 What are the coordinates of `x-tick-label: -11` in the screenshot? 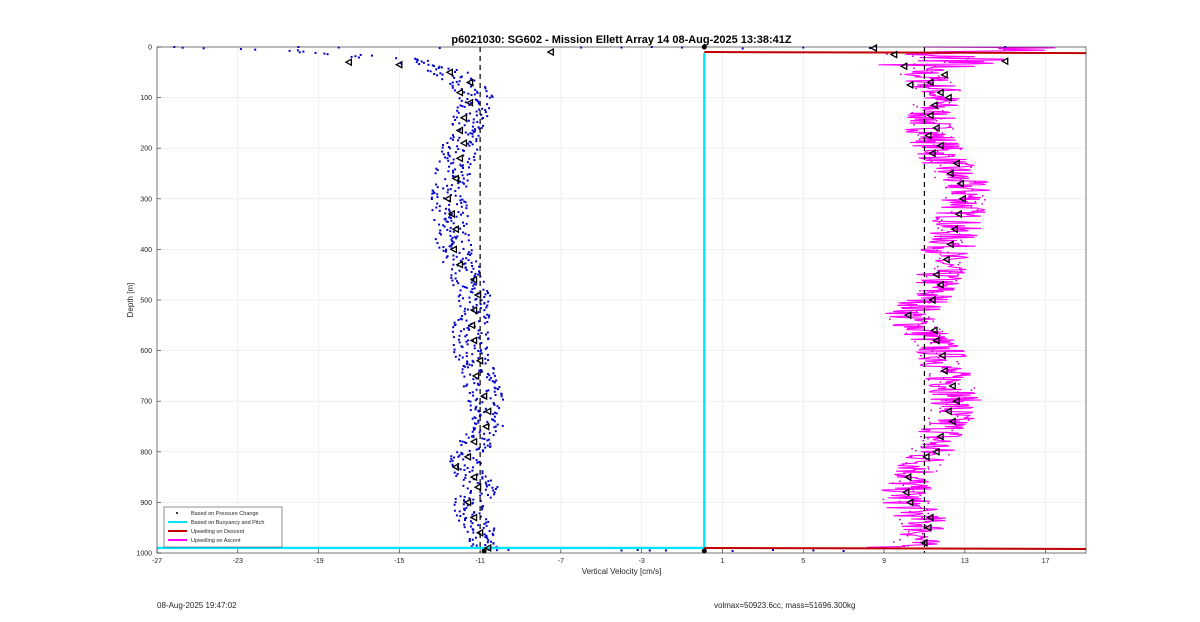 It's located at (480, 561).